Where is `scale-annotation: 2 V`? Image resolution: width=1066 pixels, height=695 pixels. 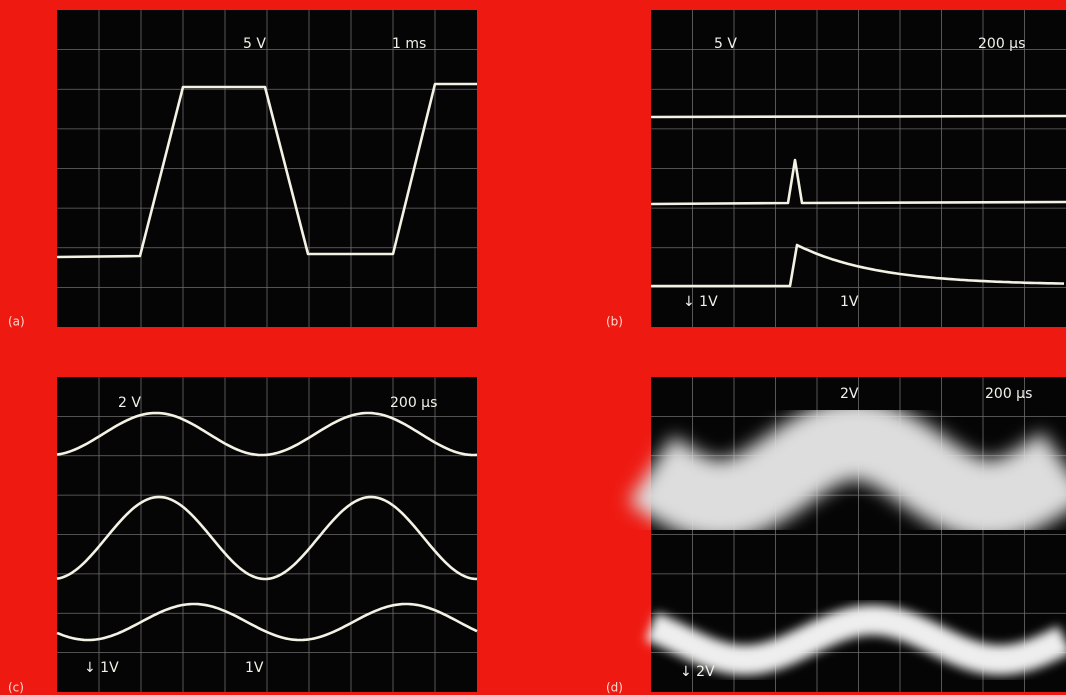
scale-annotation: 2 V is located at coordinates (129, 403).